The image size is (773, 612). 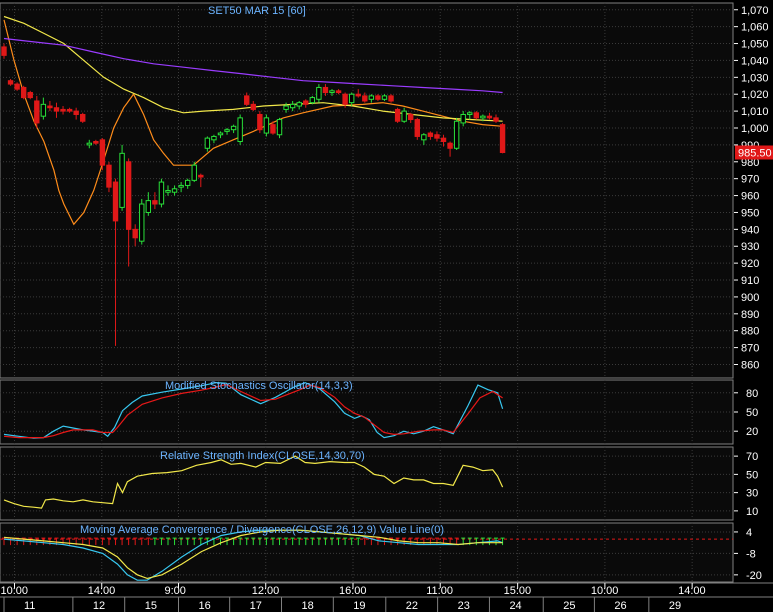 I want to click on stochastic-panel: Modified Stochastics Oscillator(14,3,3), so click(x=367, y=412).